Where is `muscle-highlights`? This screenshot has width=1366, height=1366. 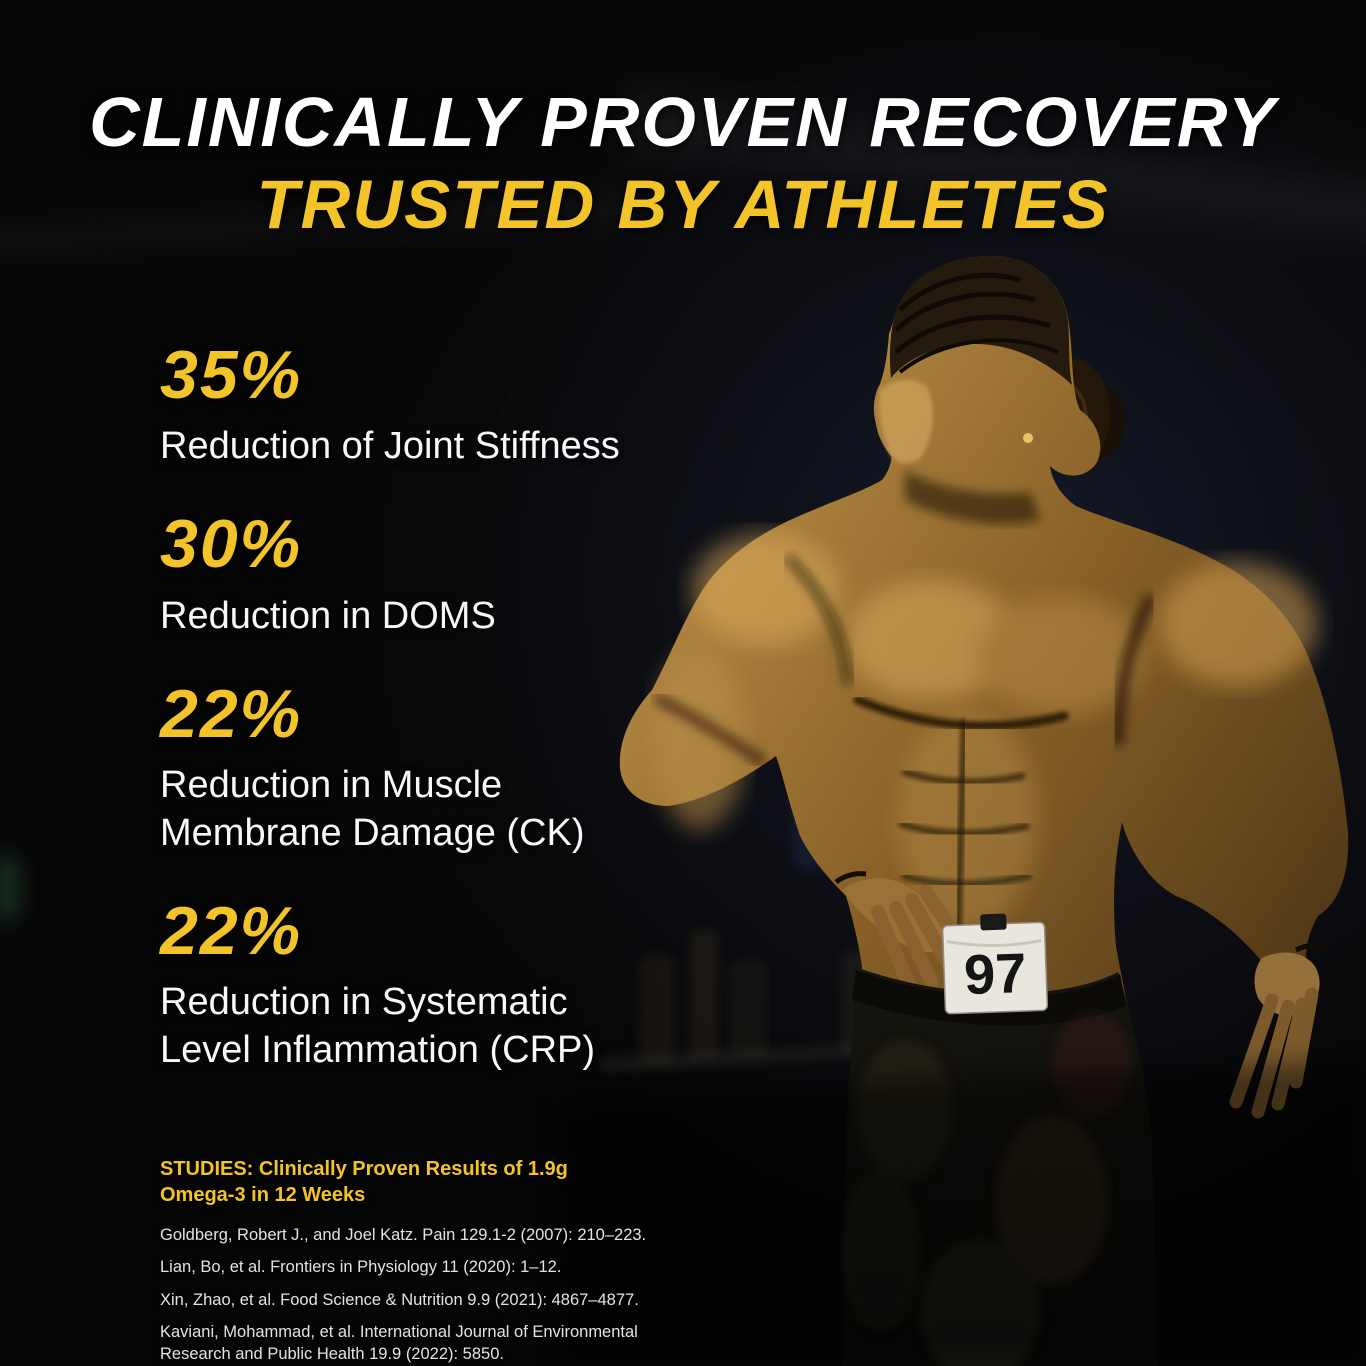 muscle-highlights is located at coordinates (986, 732).